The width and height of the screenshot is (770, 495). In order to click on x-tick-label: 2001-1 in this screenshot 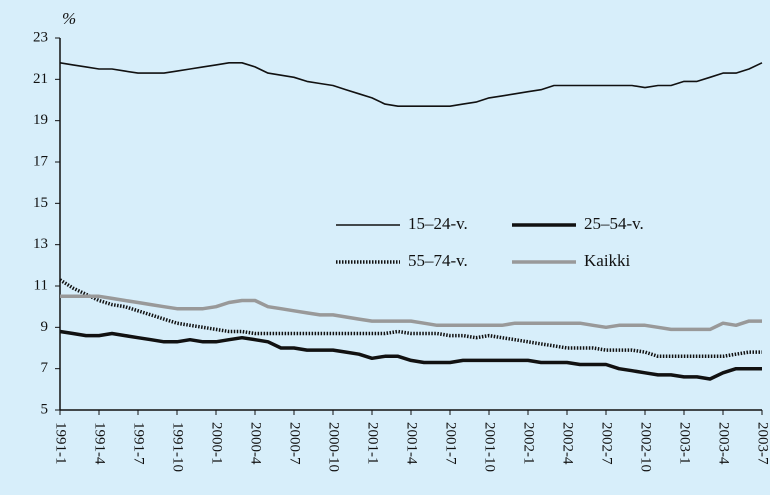, I will do `click(373, 443)`.